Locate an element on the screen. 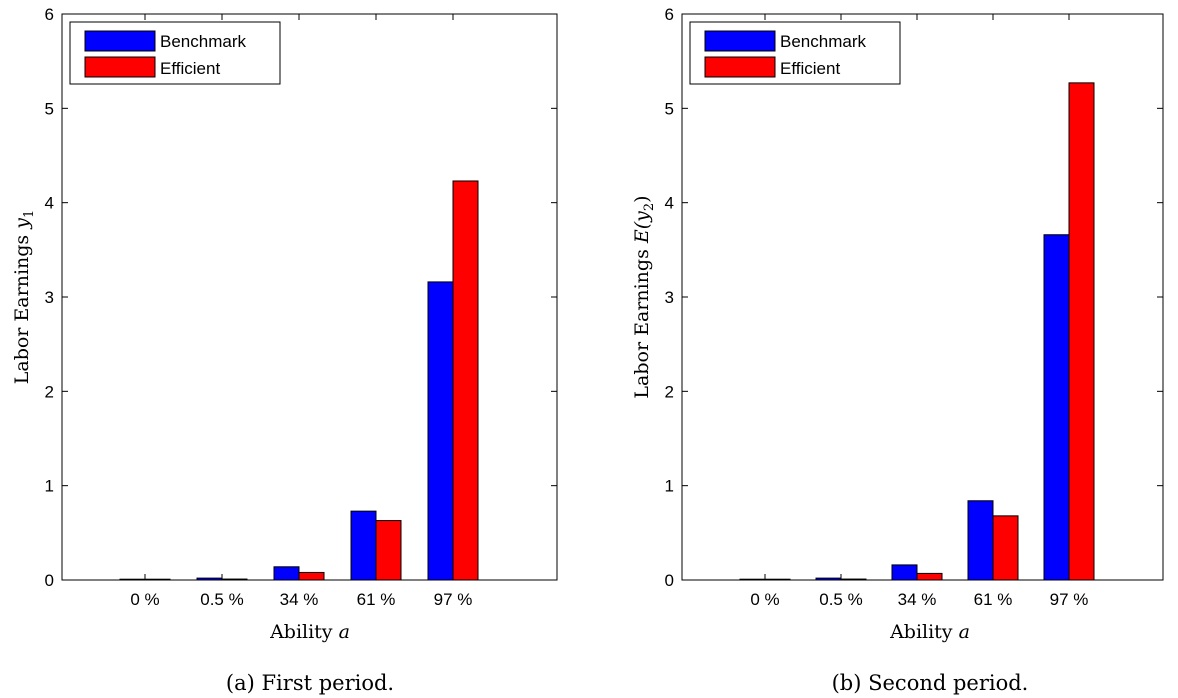 The width and height of the screenshot is (1178, 698). y-axis-label: Labor Earnings y1 is located at coordinates (24, 297).